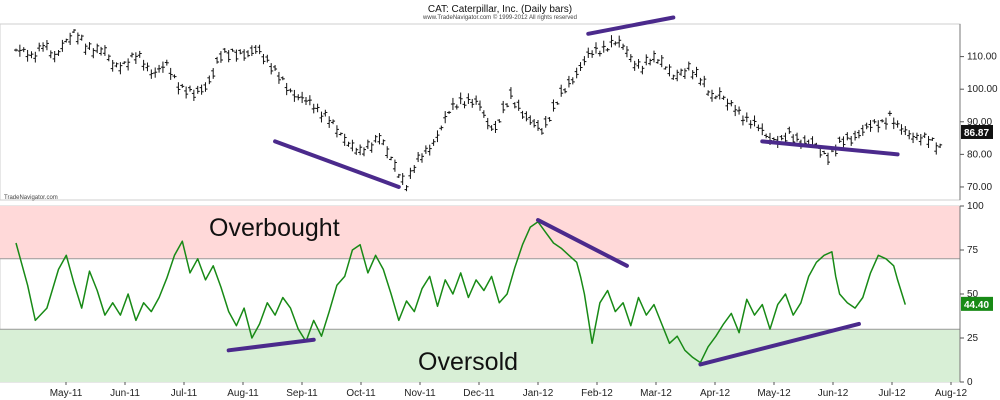 The image size is (1000, 400). I want to click on x-tick-label: Jul-11, so click(184, 393).